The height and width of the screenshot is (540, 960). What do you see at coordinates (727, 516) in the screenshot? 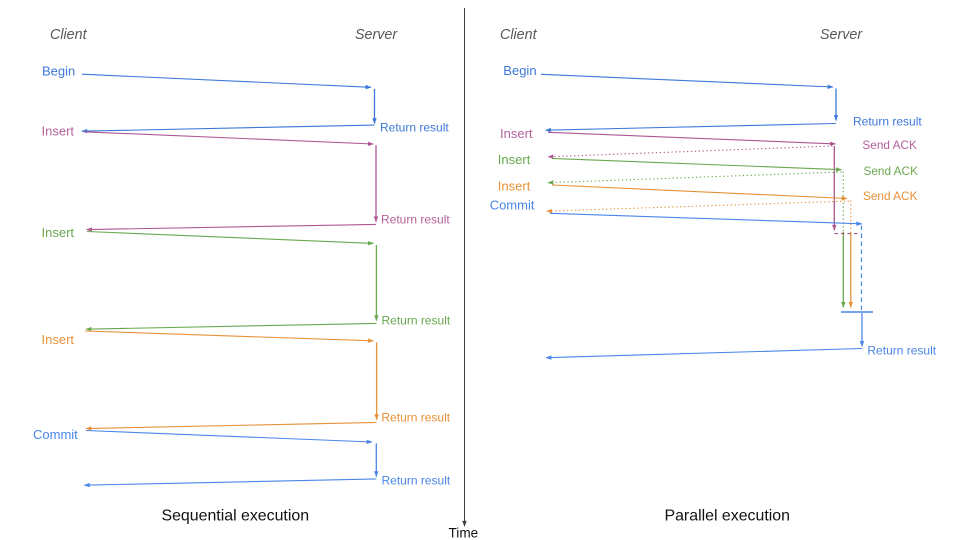
I see `svg-text: Parallel execution` at bounding box center [727, 516].